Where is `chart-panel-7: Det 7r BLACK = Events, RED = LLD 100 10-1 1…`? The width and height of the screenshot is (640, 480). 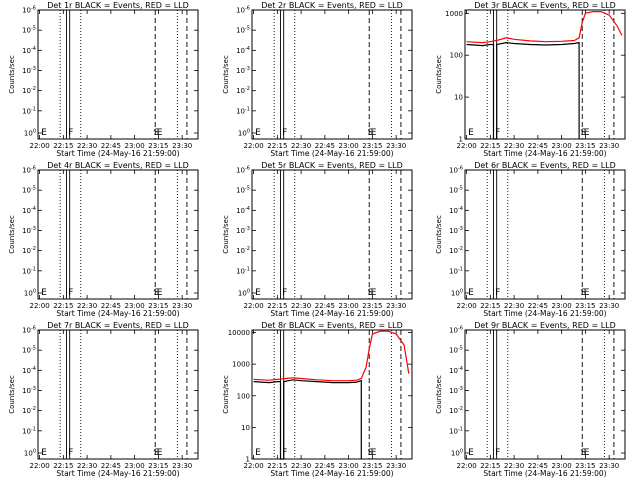 chart-panel-7: Det 7r BLACK = Events, RED = LLD 100 10-1 1… is located at coordinates (103, 399).